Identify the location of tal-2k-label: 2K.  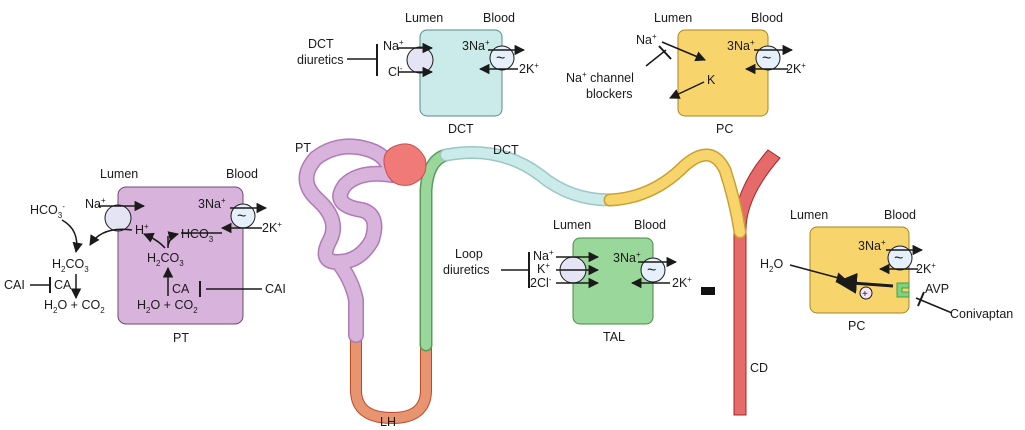
(680, 283).